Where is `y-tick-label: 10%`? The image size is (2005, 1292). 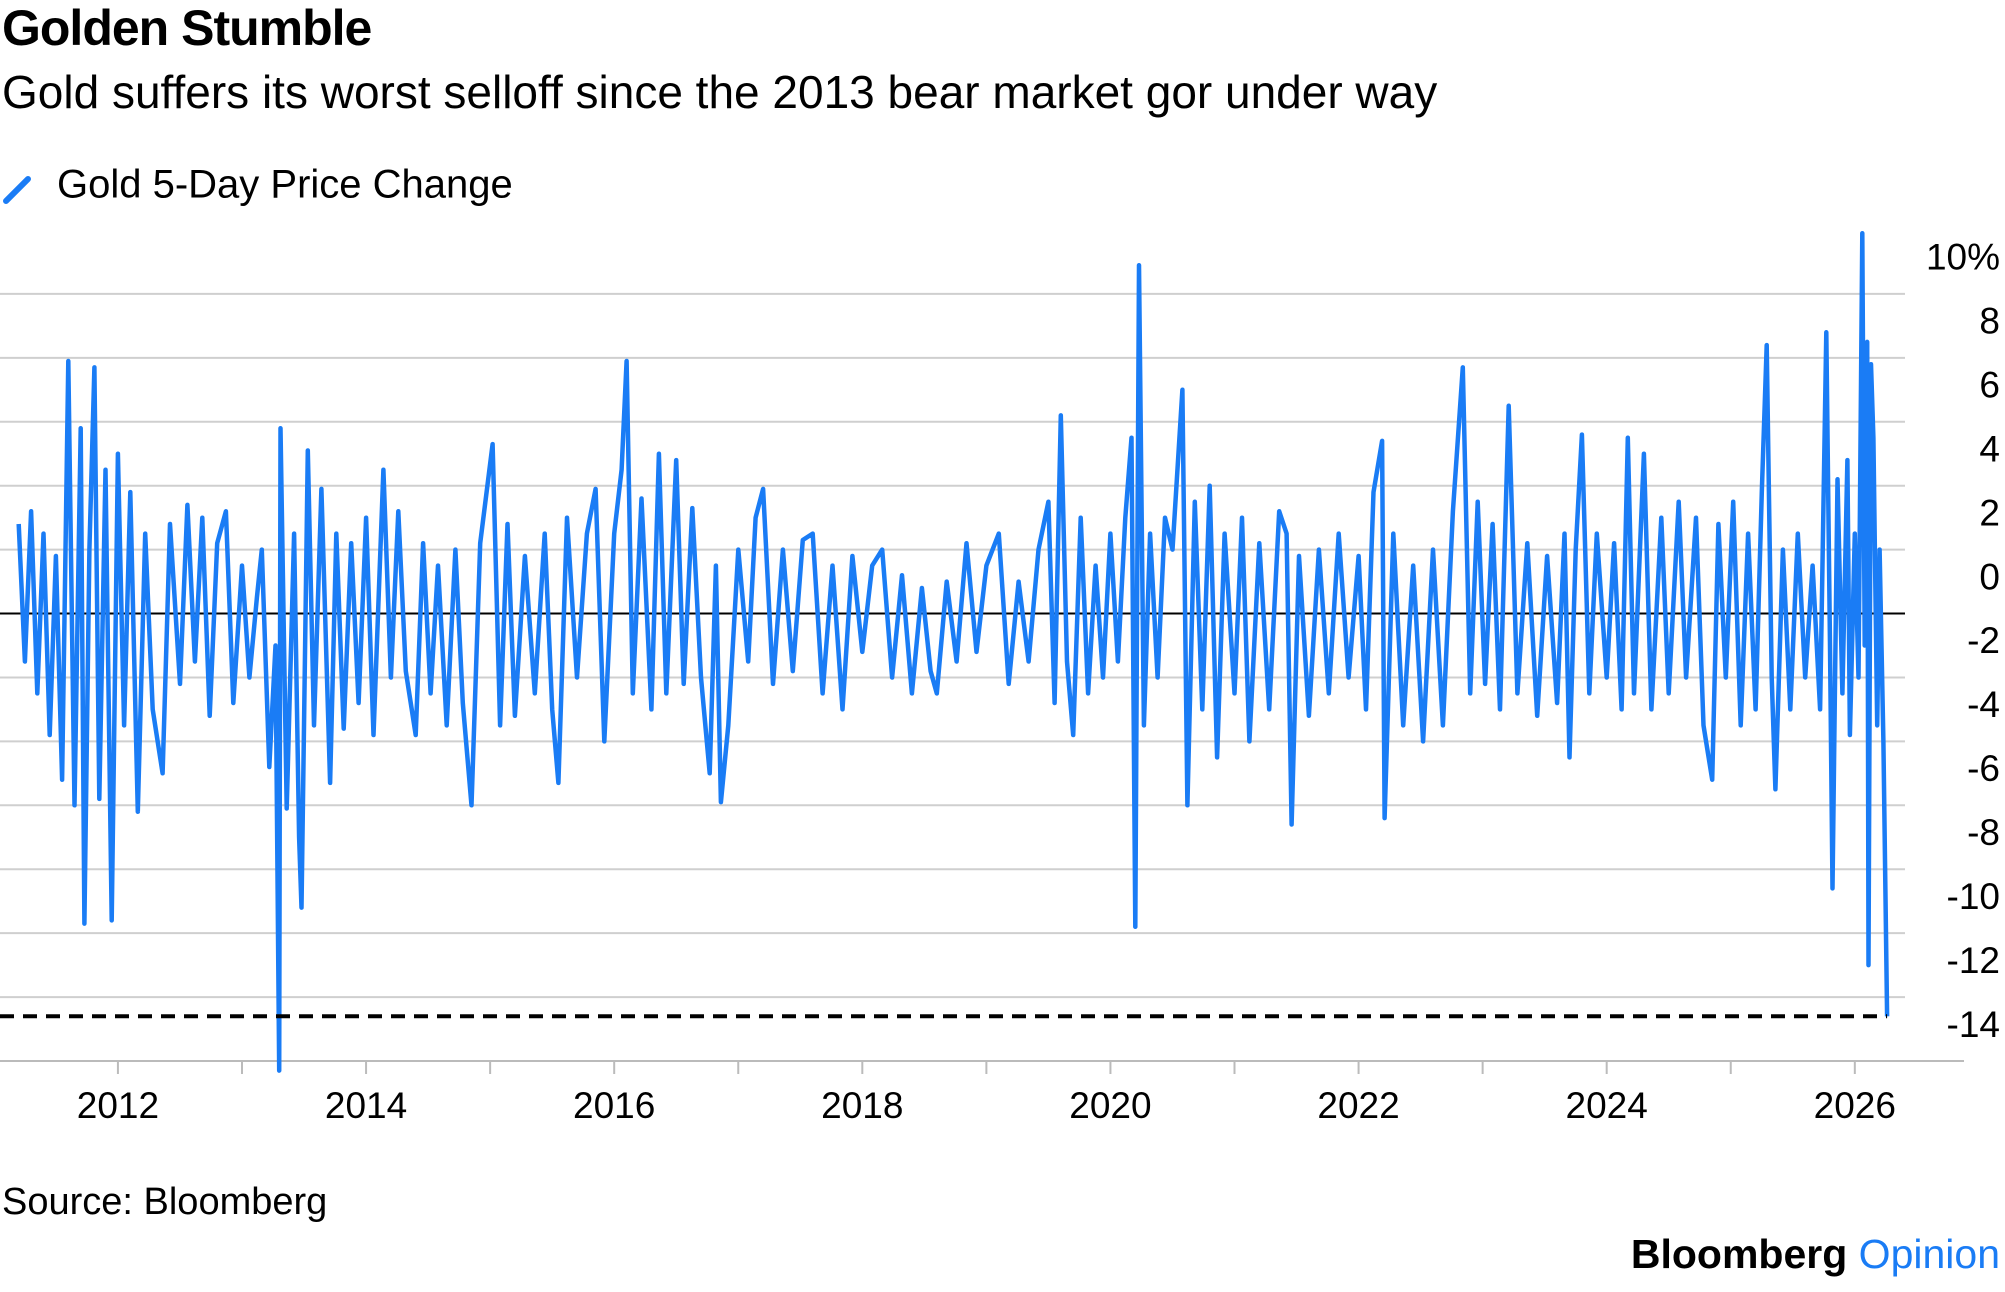
y-tick-label: 10% is located at coordinates (1963, 257).